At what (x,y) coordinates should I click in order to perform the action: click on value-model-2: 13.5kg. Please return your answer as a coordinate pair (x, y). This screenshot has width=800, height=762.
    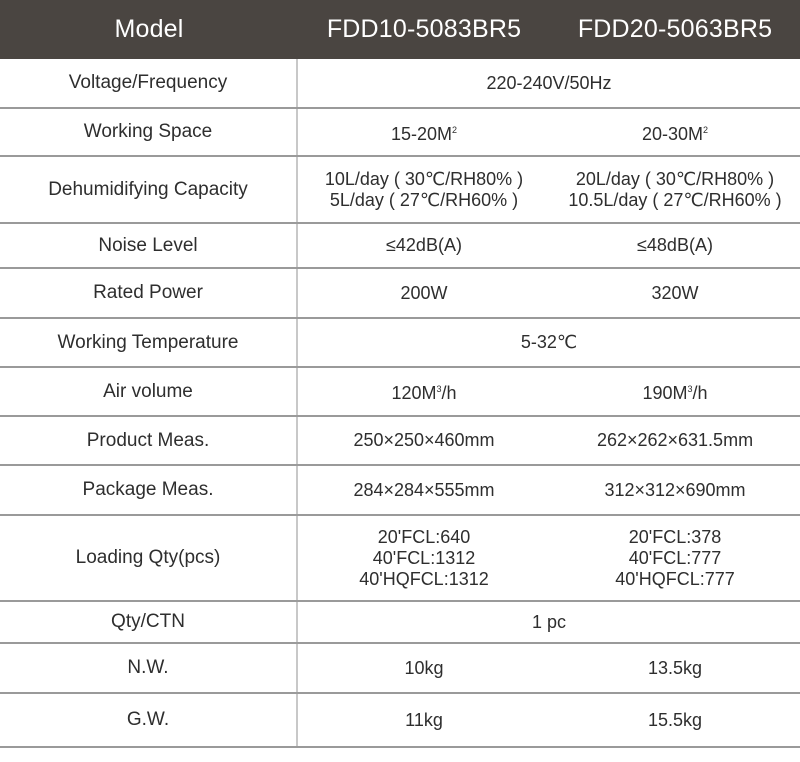
    Looking at the image, I should click on (675, 667).